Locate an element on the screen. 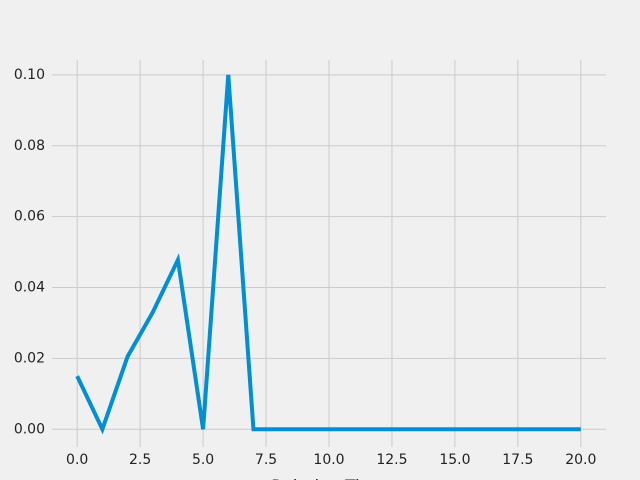  y-tick-label: 0.06 is located at coordinates (29, 217).